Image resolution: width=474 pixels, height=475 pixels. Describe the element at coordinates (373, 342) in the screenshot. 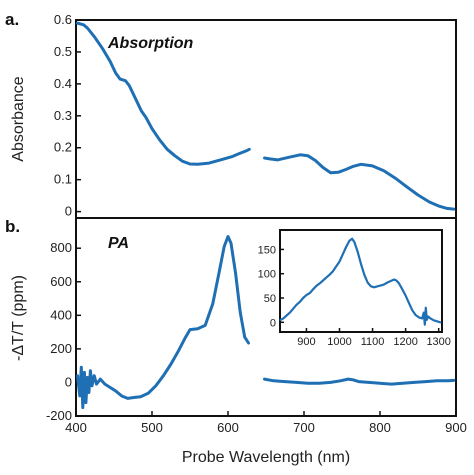

I see `inset-xtick-label: 1100` at that location.